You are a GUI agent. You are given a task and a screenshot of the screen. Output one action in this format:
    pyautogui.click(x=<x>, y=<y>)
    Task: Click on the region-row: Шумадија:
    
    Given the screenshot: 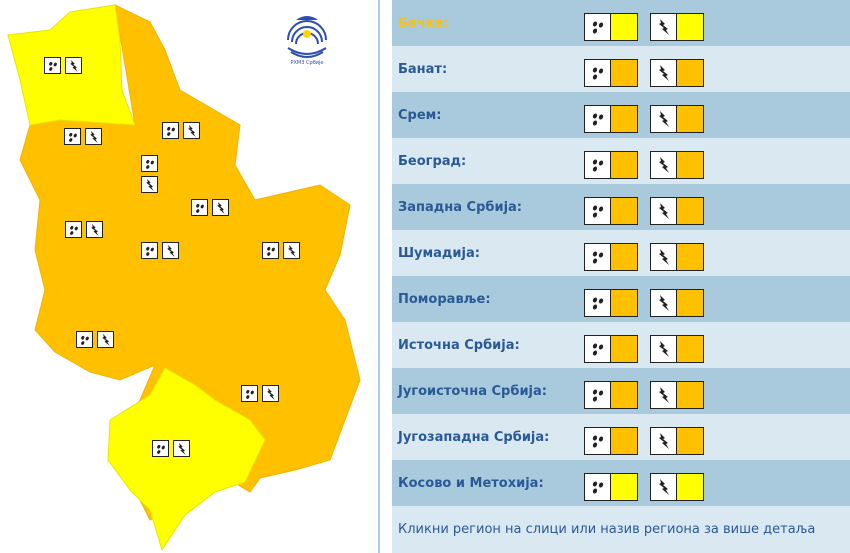 What is the action you would take?
    pyautogui.click(x=621, y=253)
    